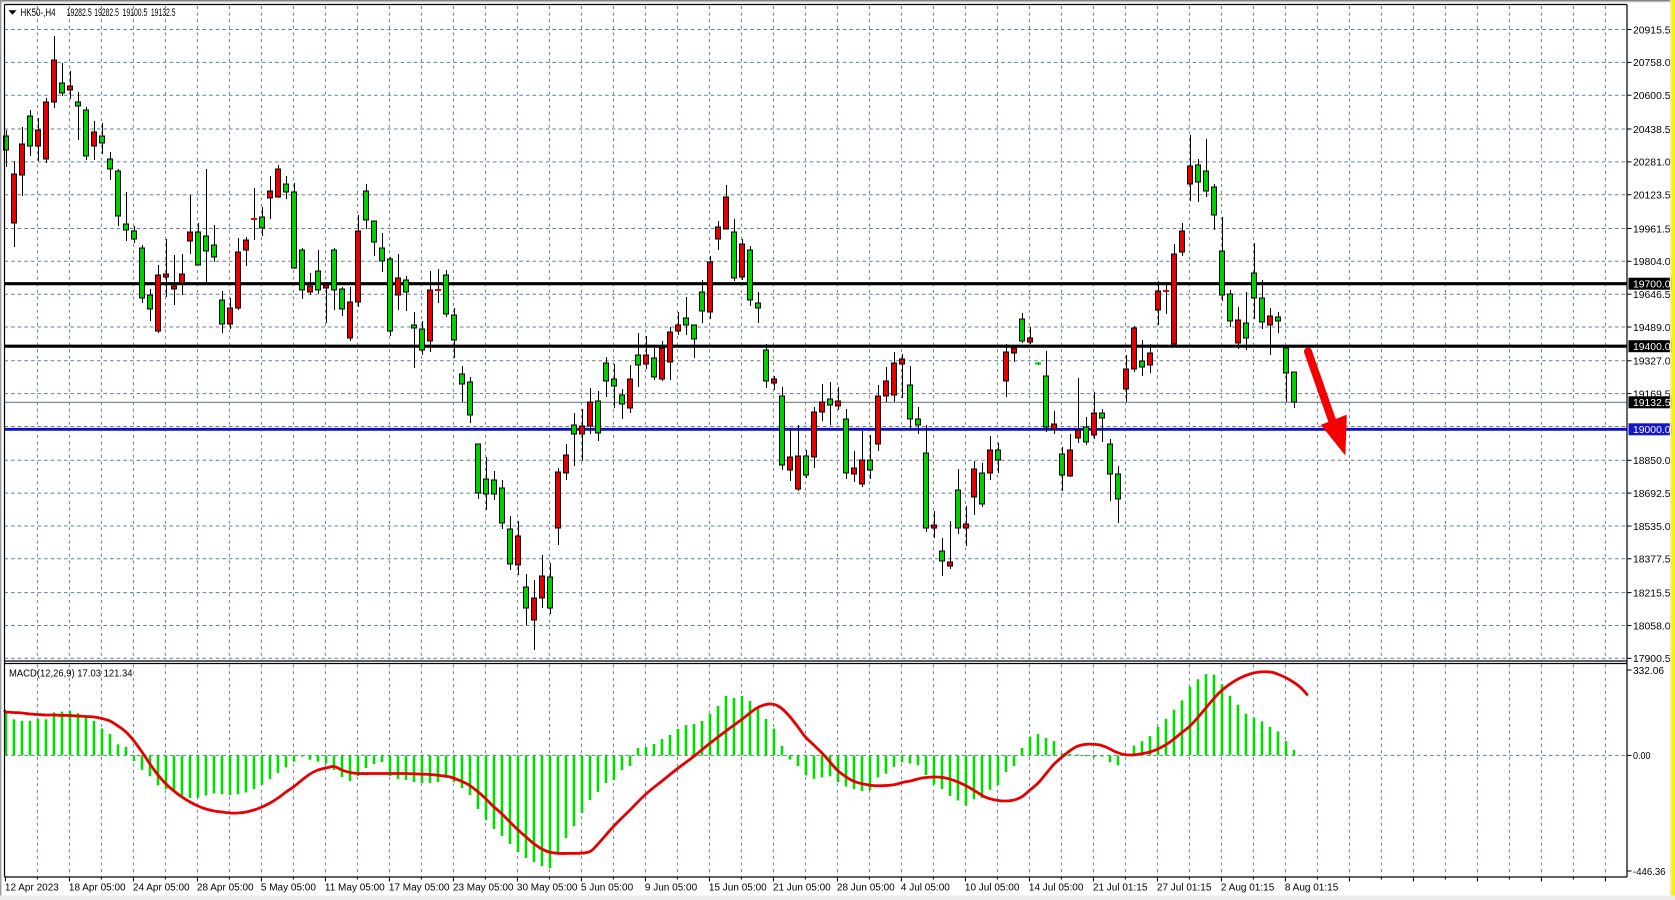 This screenshot has height=900, width=1675. I want to click on svg-text: 9 Jun 05:00, so click(671, 888).